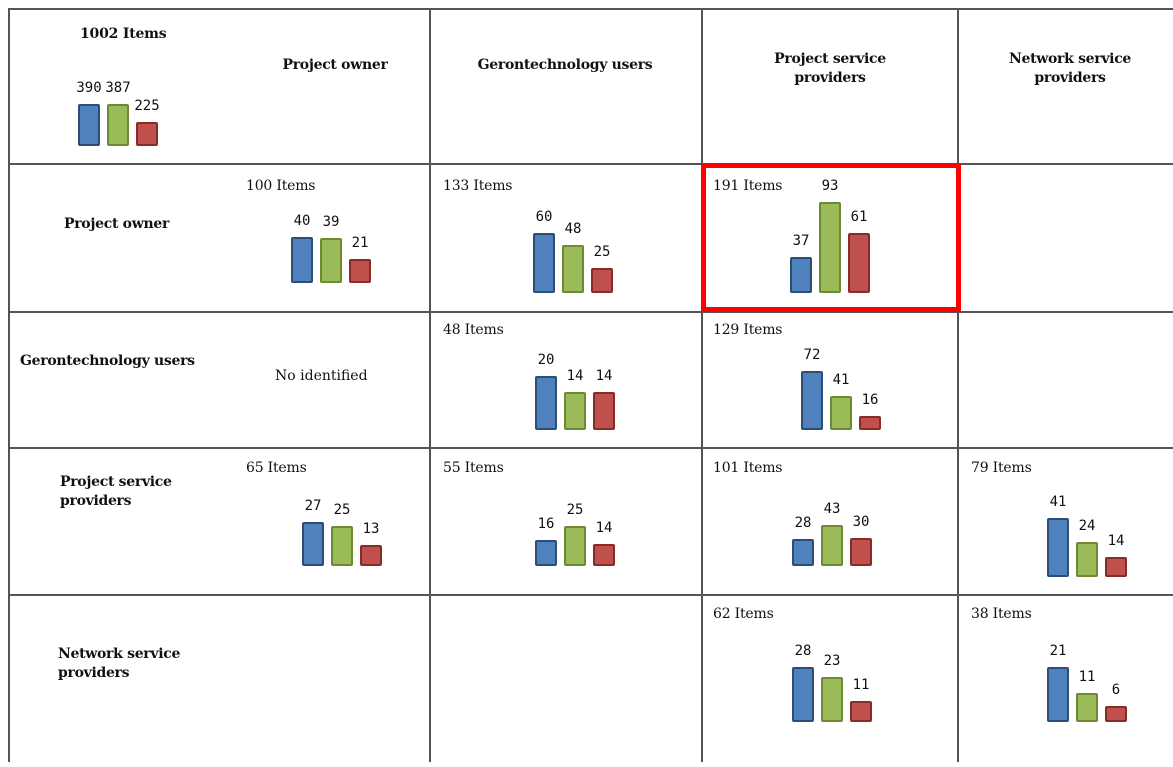  Describe the element at coordinates (335, 65) in the screenshot. I see `column-header-project-owner: Project owner` at that location.